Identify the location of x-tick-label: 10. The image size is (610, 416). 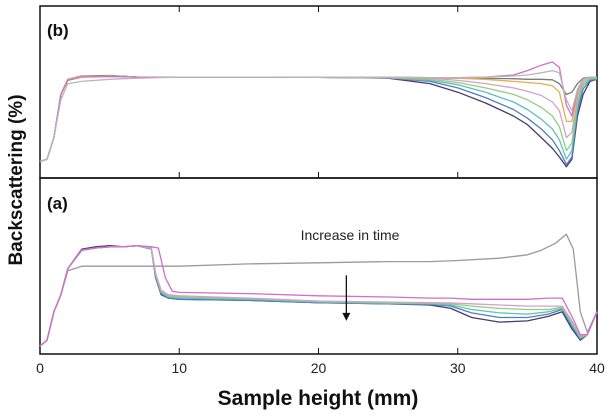
(179, 368).